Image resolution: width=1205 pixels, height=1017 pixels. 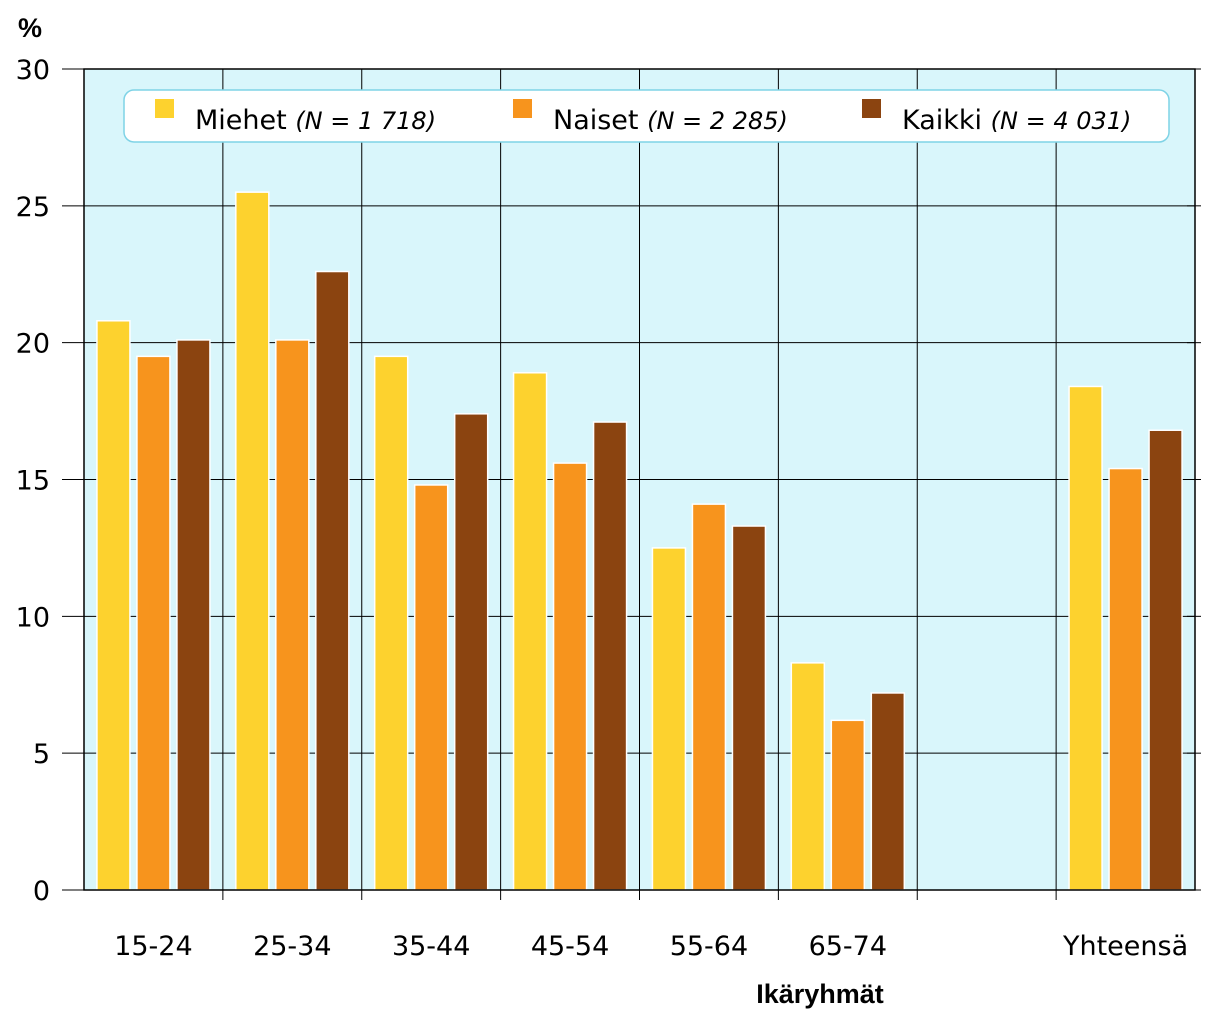 What do you see at coordinates (292, 946) in the screenshot?
I see `x-tick-label: 25-34` at bounding box center [292, 946].